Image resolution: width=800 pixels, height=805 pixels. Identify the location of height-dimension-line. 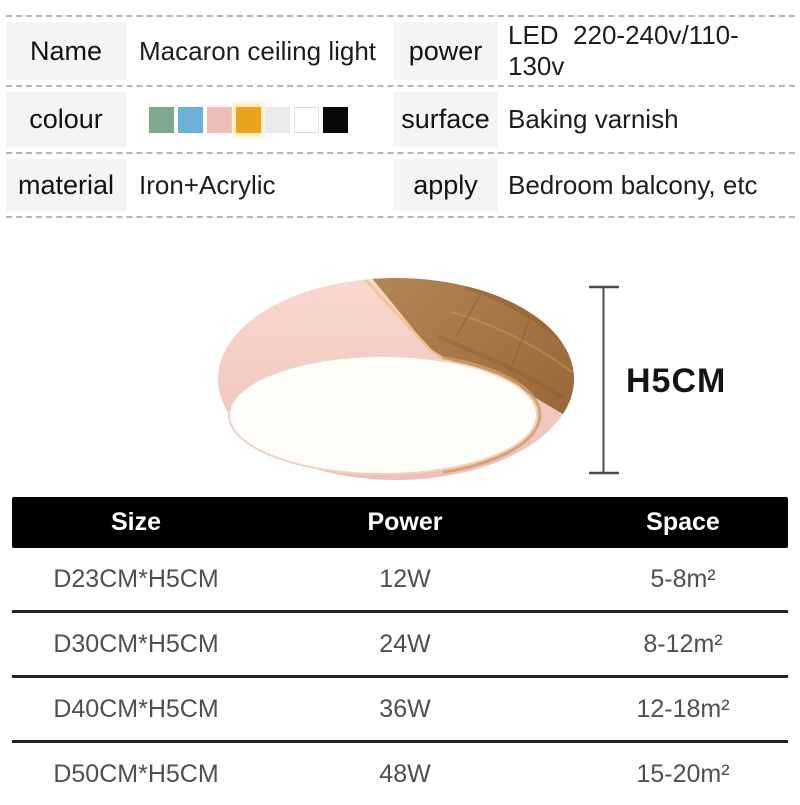
(604, 380).